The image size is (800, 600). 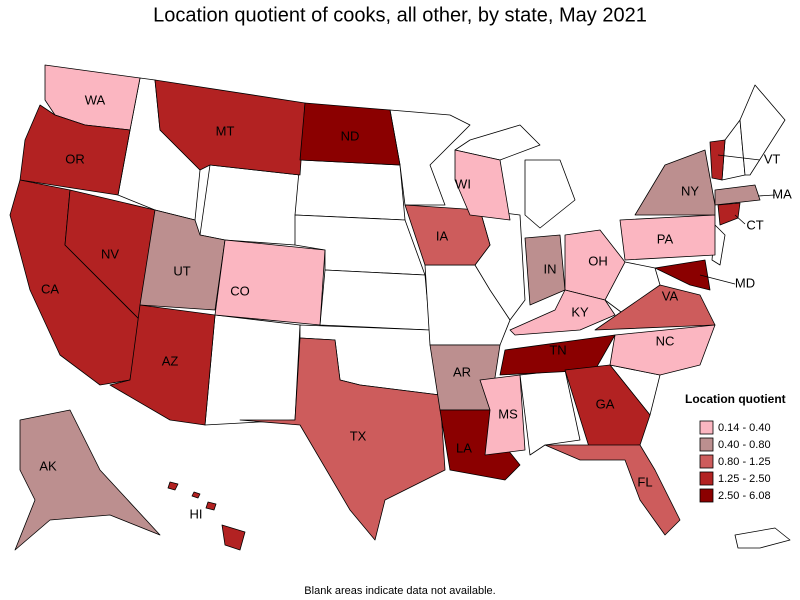 I want to click on legend-label: 0.40 - 0.80, so click(x=744, y=445).